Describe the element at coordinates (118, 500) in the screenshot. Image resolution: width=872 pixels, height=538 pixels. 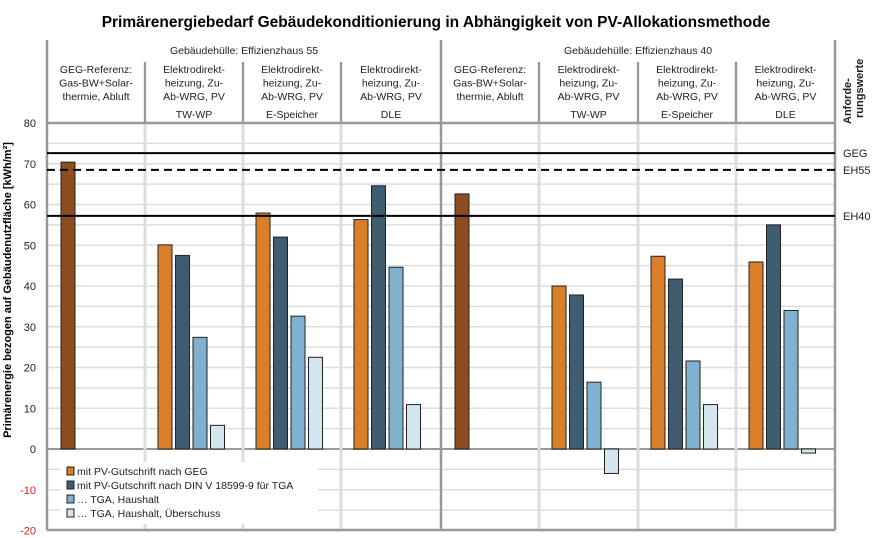
I see `legend-label: … TGA, Haushalt` at that location.